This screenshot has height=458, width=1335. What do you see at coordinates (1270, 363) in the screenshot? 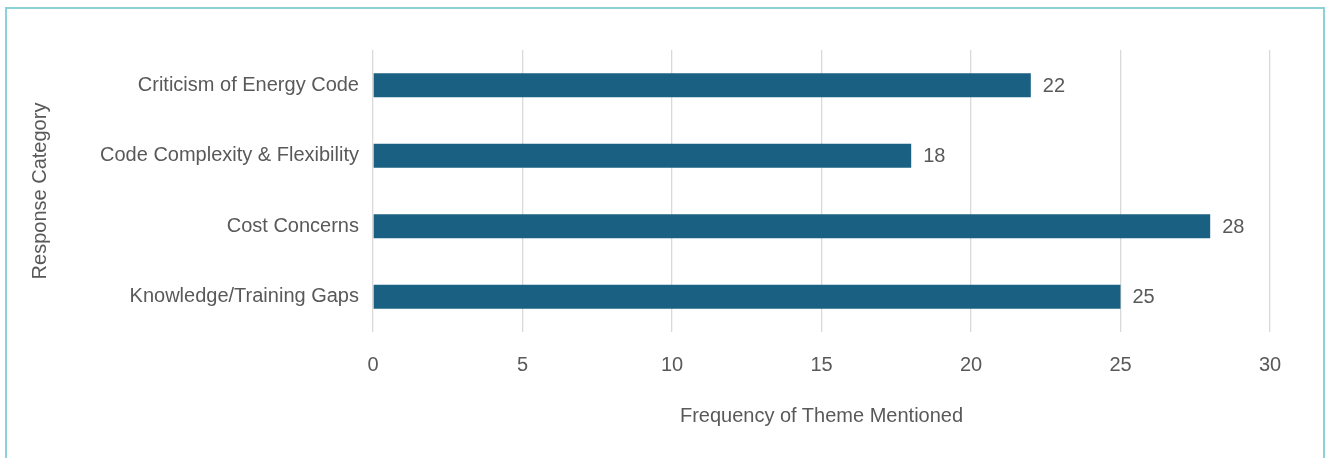
I see `x-tick-label: 30` at bounding box center [1270, 363].